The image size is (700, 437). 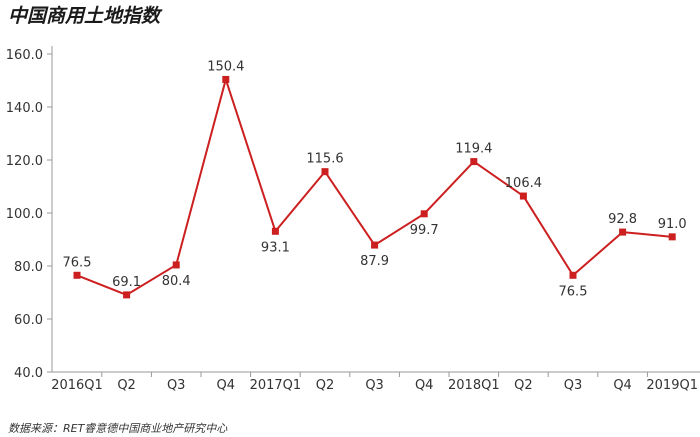 I want to click on data-label: 106.4, so click(x=523, y=183).